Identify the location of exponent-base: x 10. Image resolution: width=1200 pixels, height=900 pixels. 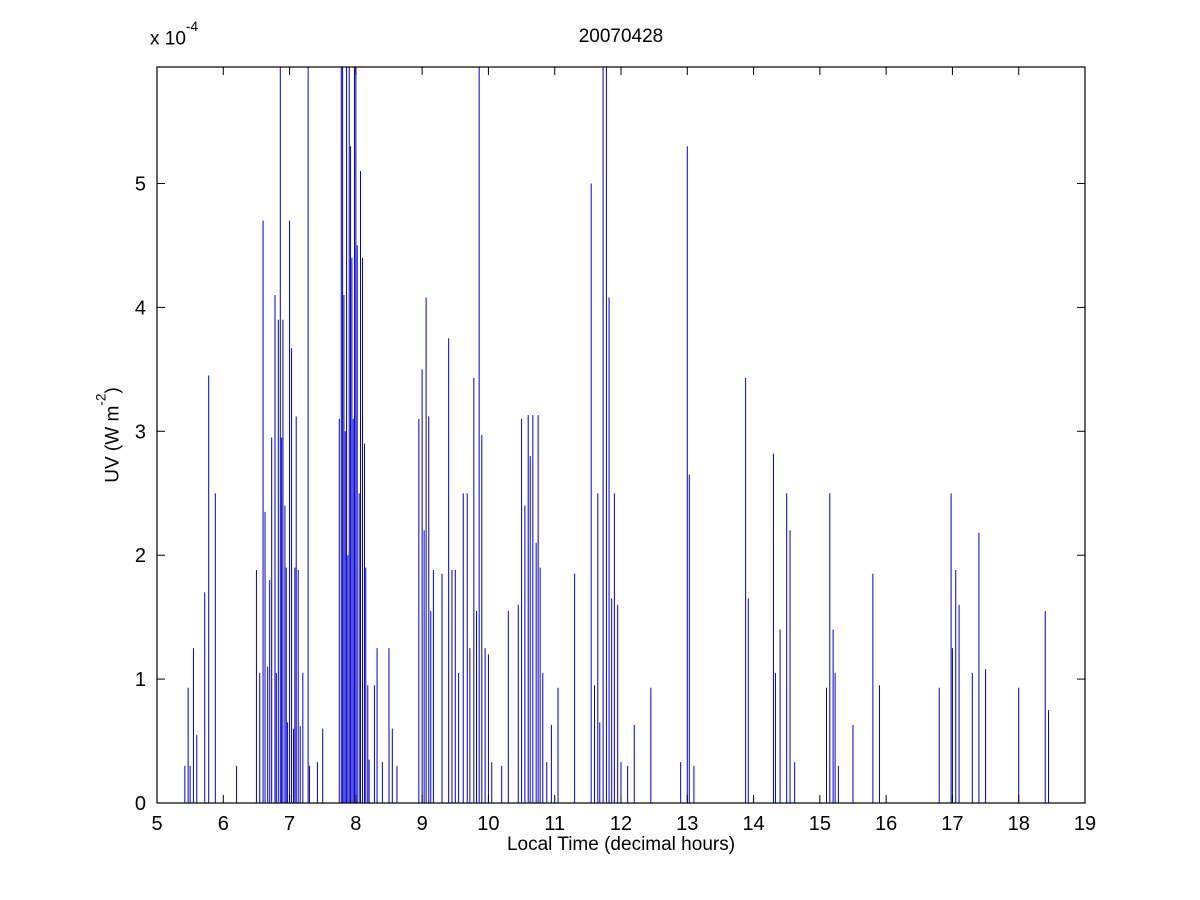
(168, 39).